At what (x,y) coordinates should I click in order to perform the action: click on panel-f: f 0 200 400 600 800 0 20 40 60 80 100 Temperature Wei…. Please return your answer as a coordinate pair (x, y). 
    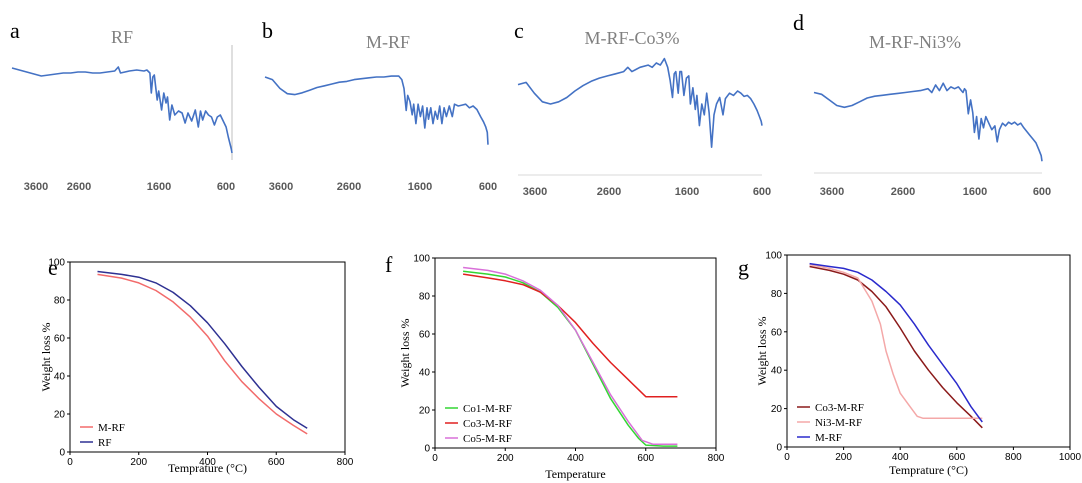
    Looking at the image, I should click on (555, 366).